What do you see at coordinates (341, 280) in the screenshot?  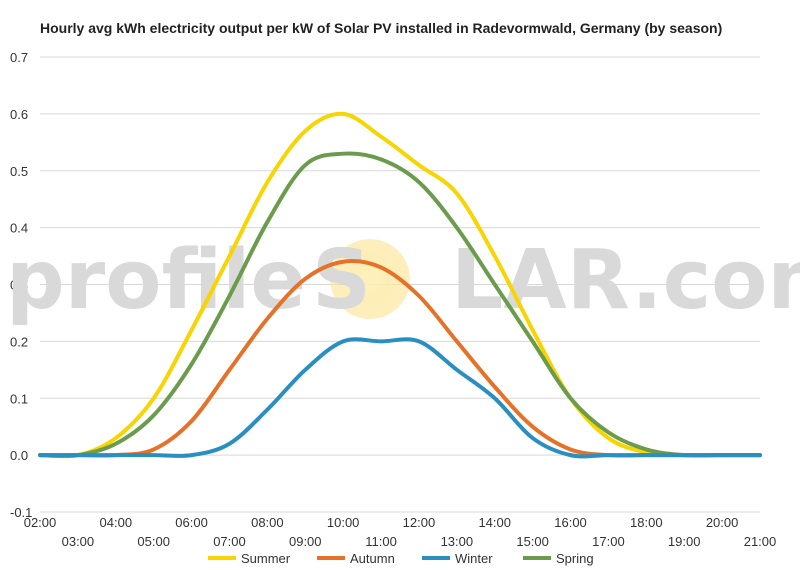 I see `watermark-text-s: S` at bounding box center [341, 280].